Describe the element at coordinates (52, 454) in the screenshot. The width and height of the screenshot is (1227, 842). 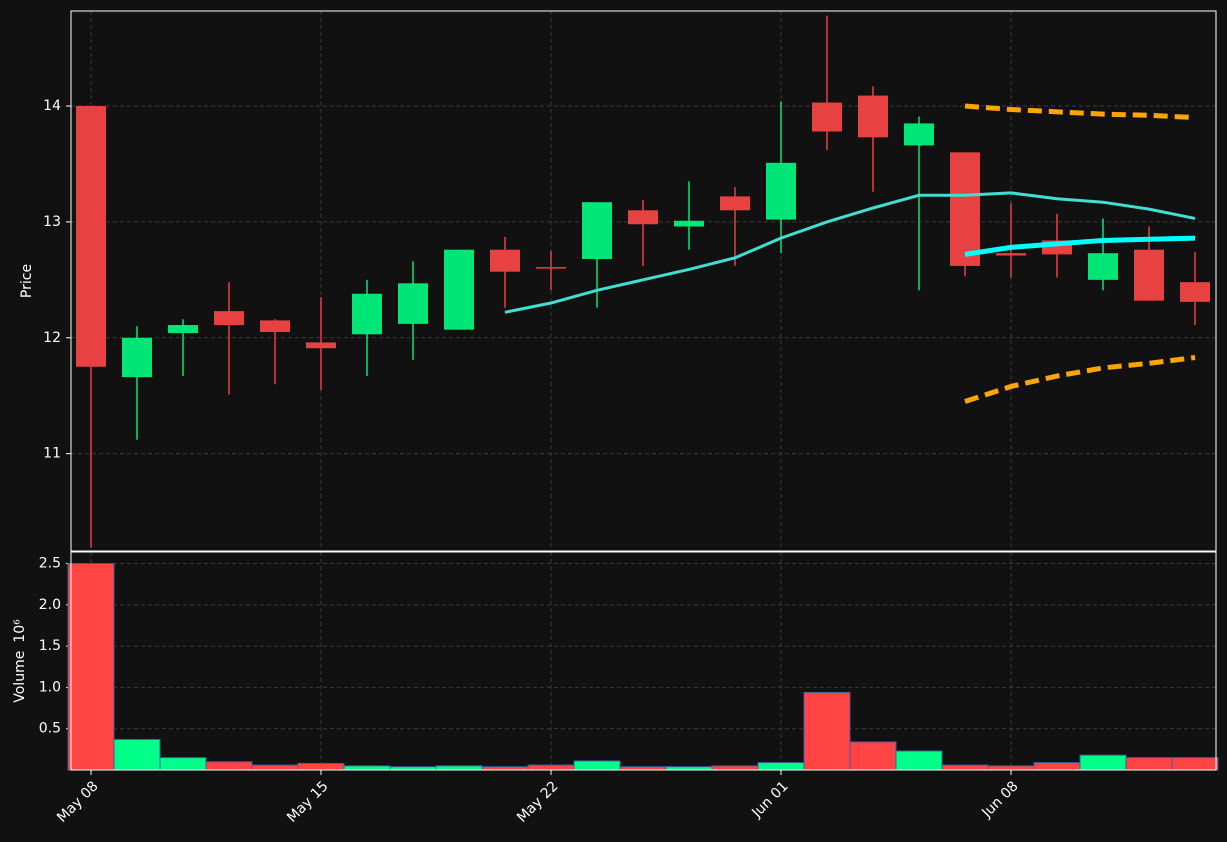
I see `y-tick-label: 11` at that location.